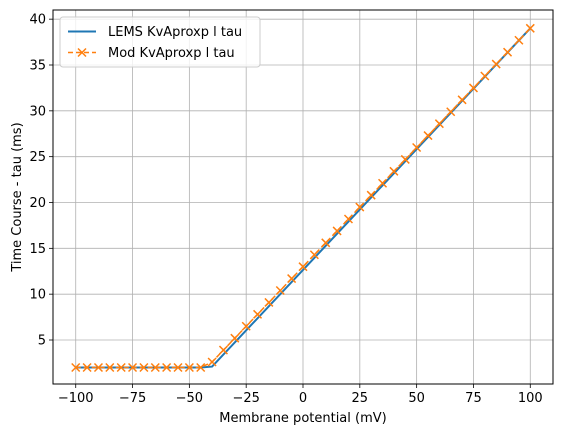 The image size is (566, 436). Describe the element at coordinates (17, 197) in the screenshot. I see `y-axis-label: Time Course - tau (ms)` at that location.